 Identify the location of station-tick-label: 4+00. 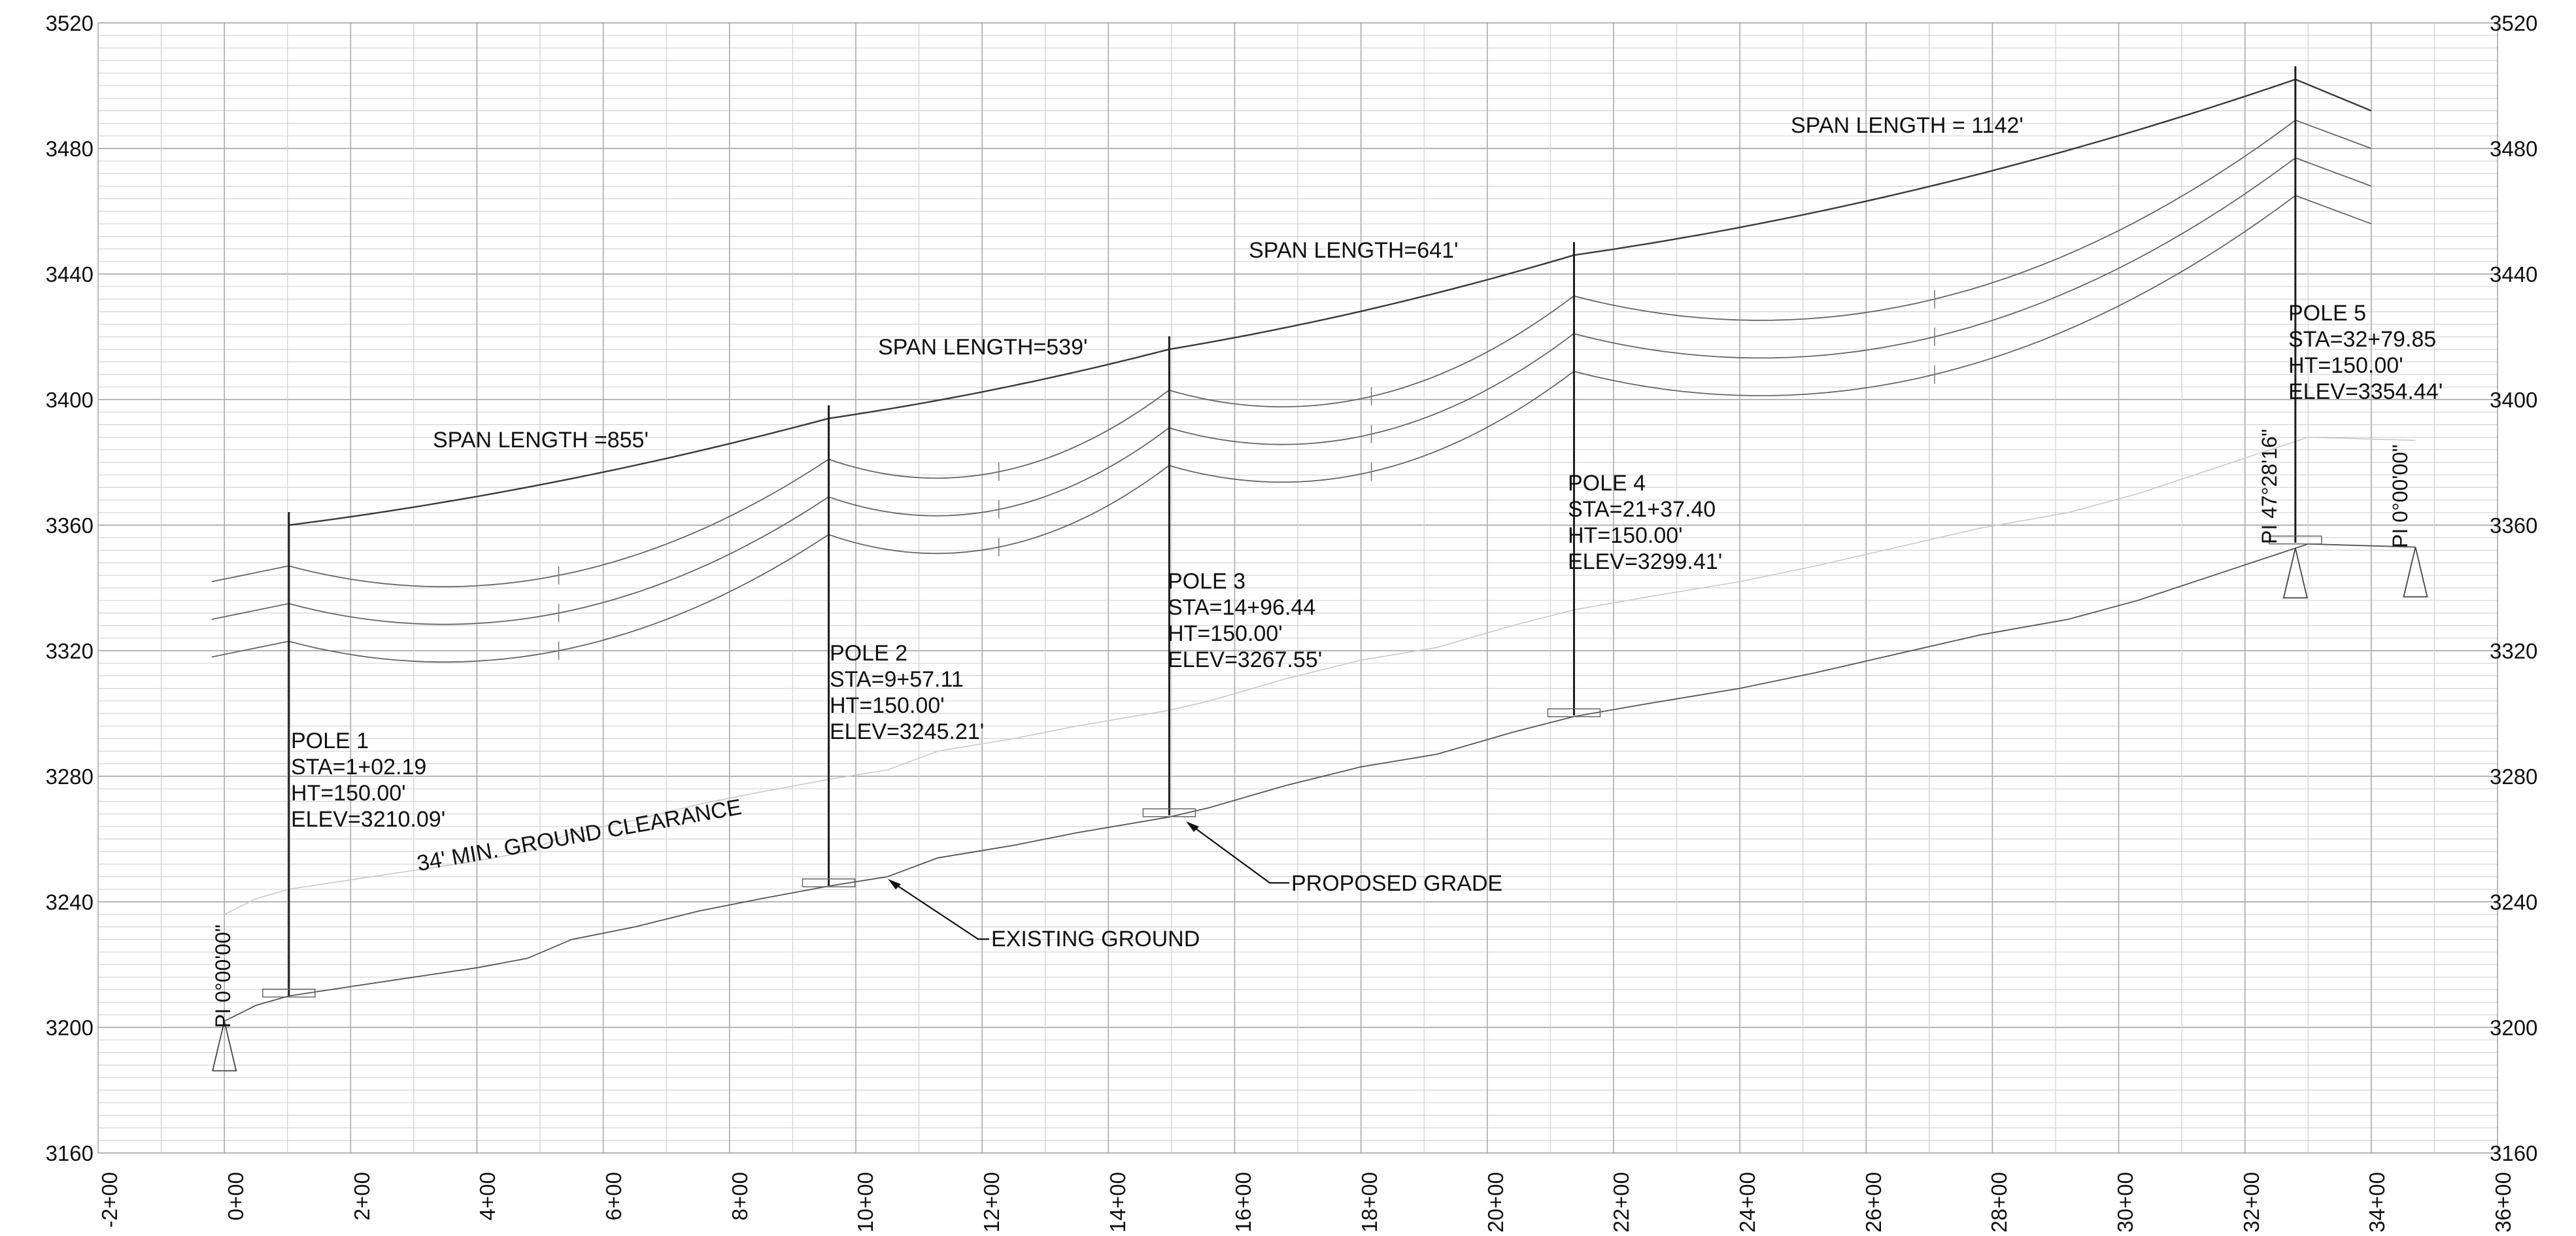
(487, 1196).